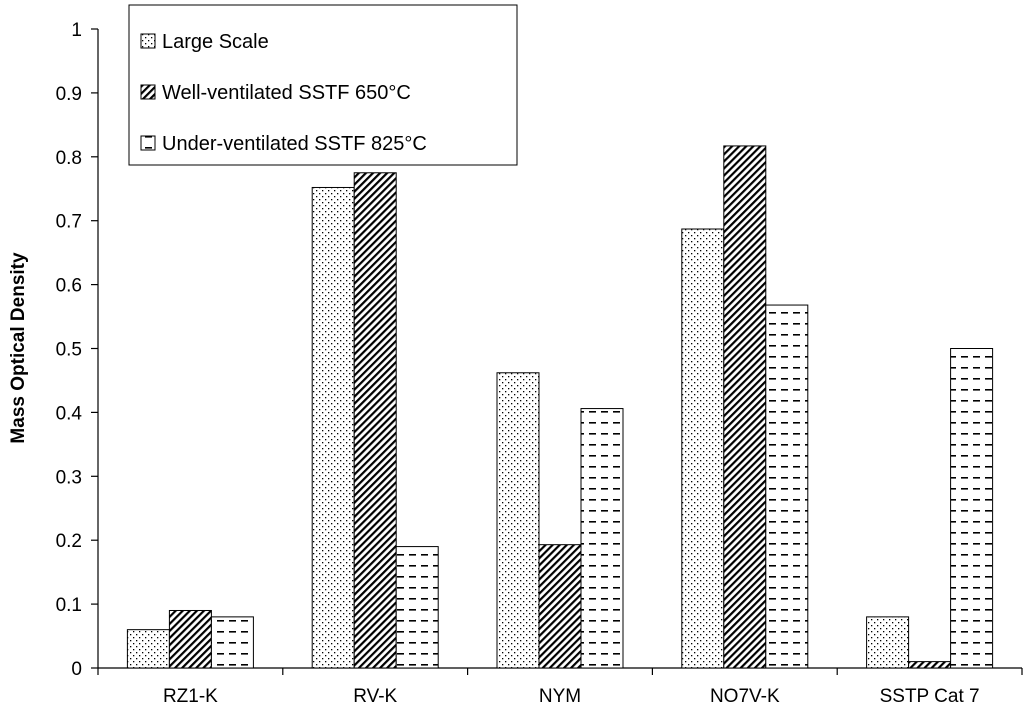  Describe the element at coordinates (18, 348) in the screenshot. I see `y-axis-title: Mass Optical Density` at that location.